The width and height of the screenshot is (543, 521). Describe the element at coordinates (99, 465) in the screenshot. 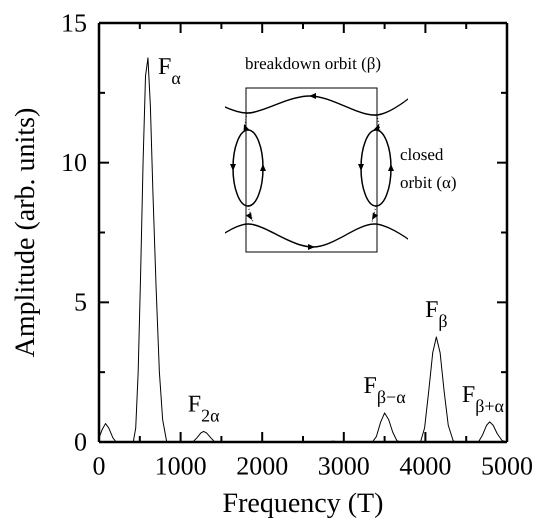

I see `x-tick-label: 0` at that location.